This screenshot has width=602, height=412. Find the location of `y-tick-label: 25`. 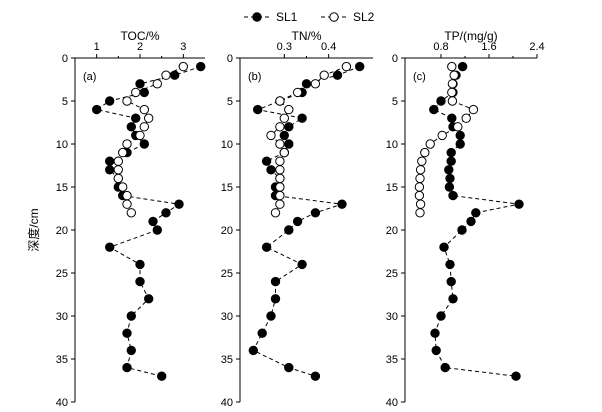

y-tick-label: 25 is located at coordinates (392, 274).